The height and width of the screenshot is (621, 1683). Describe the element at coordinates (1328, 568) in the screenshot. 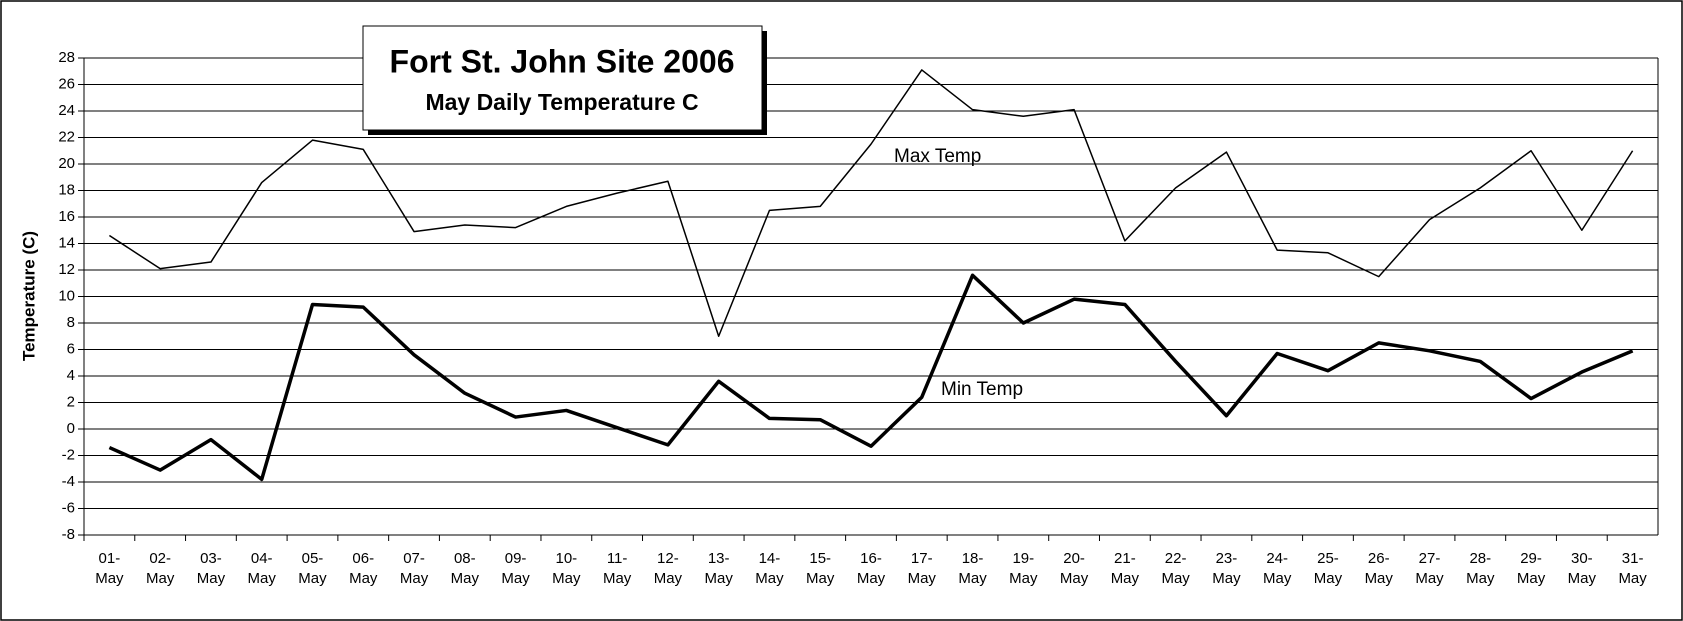

I see `x-tick-label: 25-May` at that location.